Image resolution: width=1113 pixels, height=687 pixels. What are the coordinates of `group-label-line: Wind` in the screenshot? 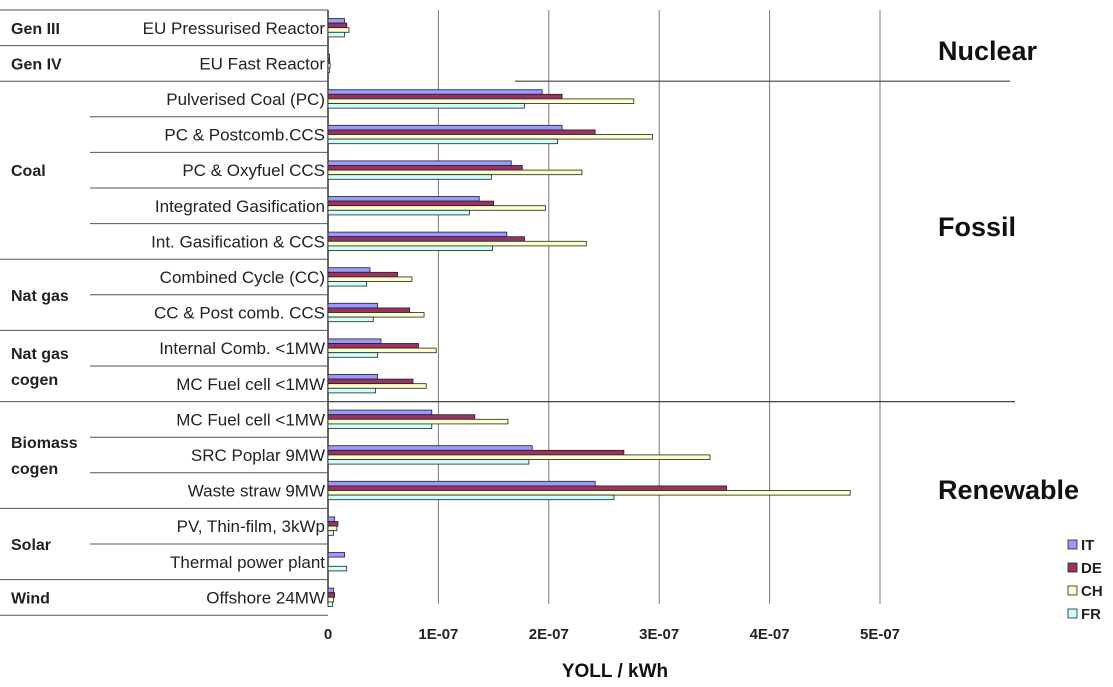 It's located at (30, 598).